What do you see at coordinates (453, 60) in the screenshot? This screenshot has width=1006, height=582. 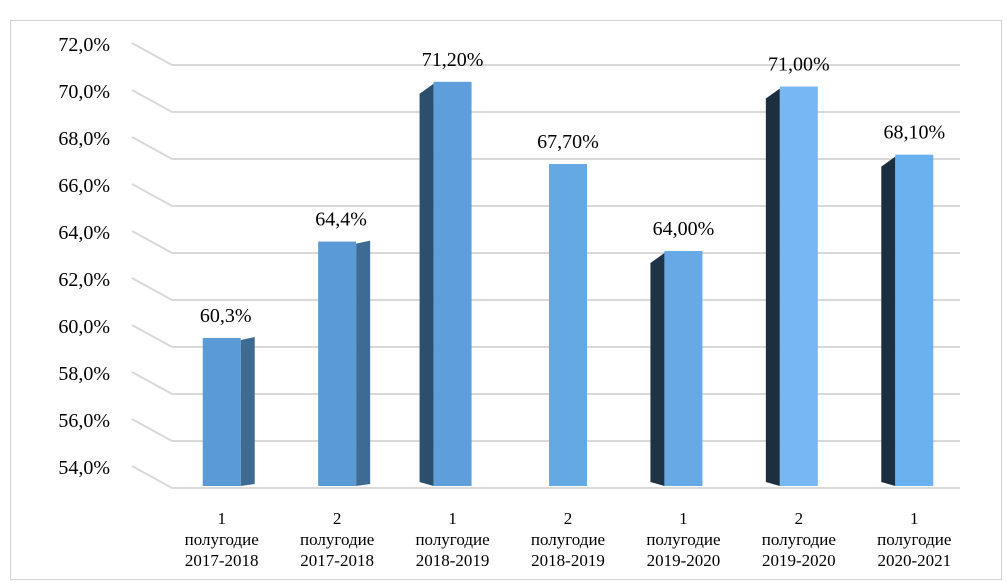 I see `data-label: 71,20%` at bounding box center [453, 60].